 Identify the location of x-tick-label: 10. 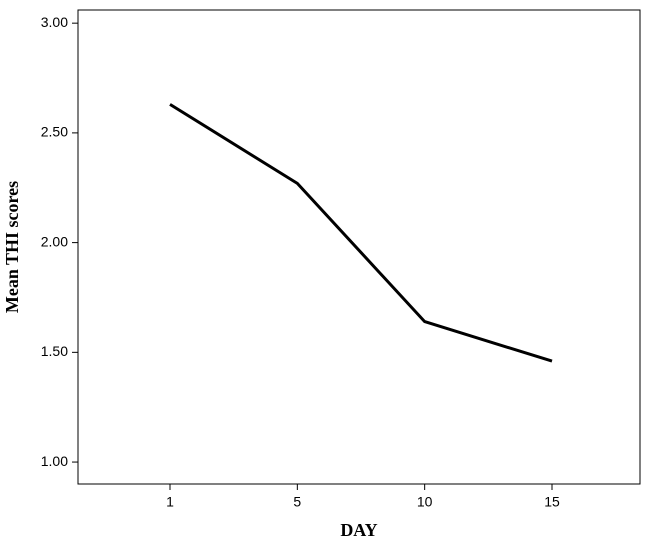
(425, 502).